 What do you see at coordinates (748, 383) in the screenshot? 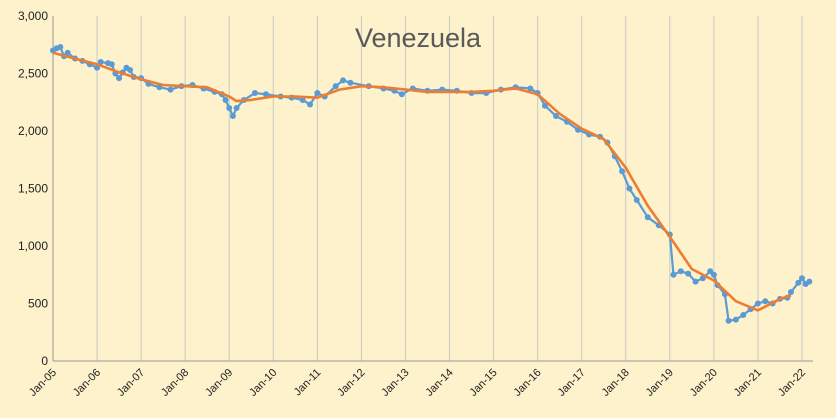
I see `x-tick-label: Jan-21` at bounding box center [748, 383].